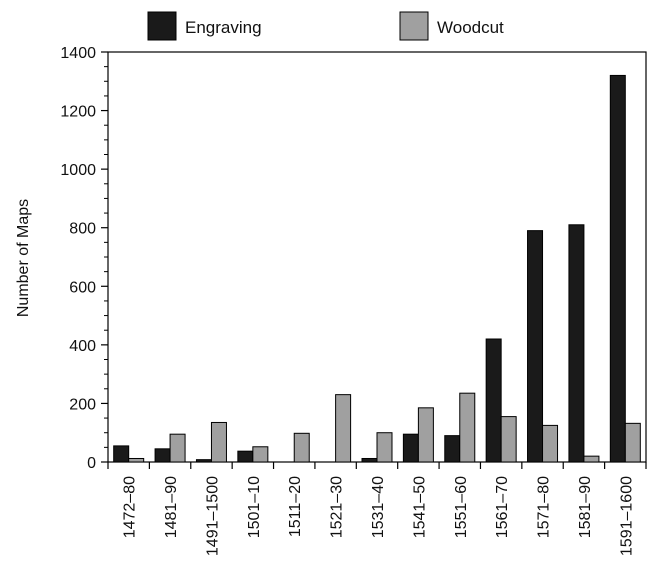 The width and height of the screenshot is (656, 579). Describe the element at coordinates (78, 170) in the screenshot. I see `y-tick-label: 1000` at that location.